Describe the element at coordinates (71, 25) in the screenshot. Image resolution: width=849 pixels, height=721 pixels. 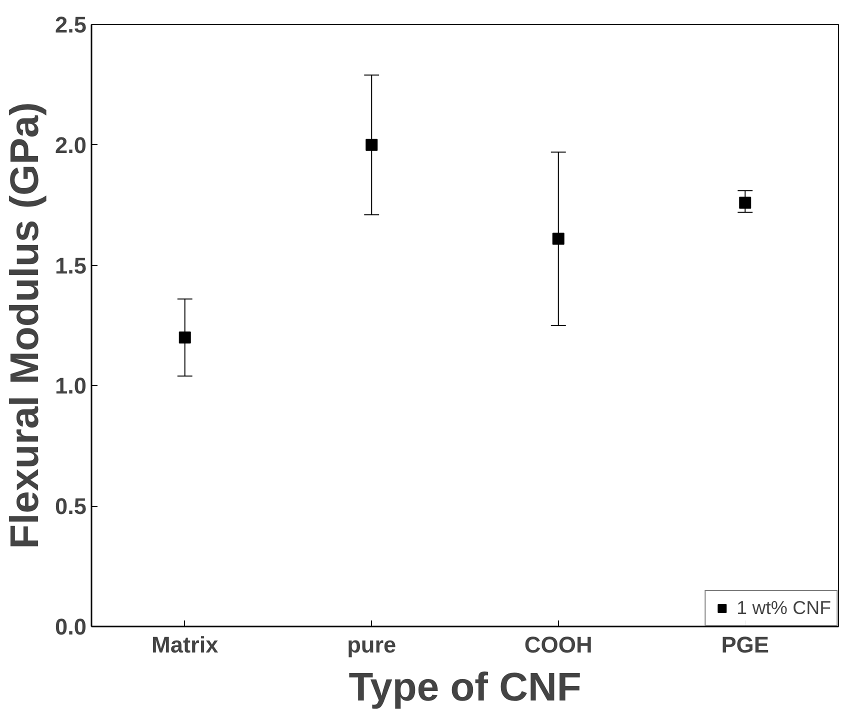
I see `y-tick-label: 2.5` at that location.